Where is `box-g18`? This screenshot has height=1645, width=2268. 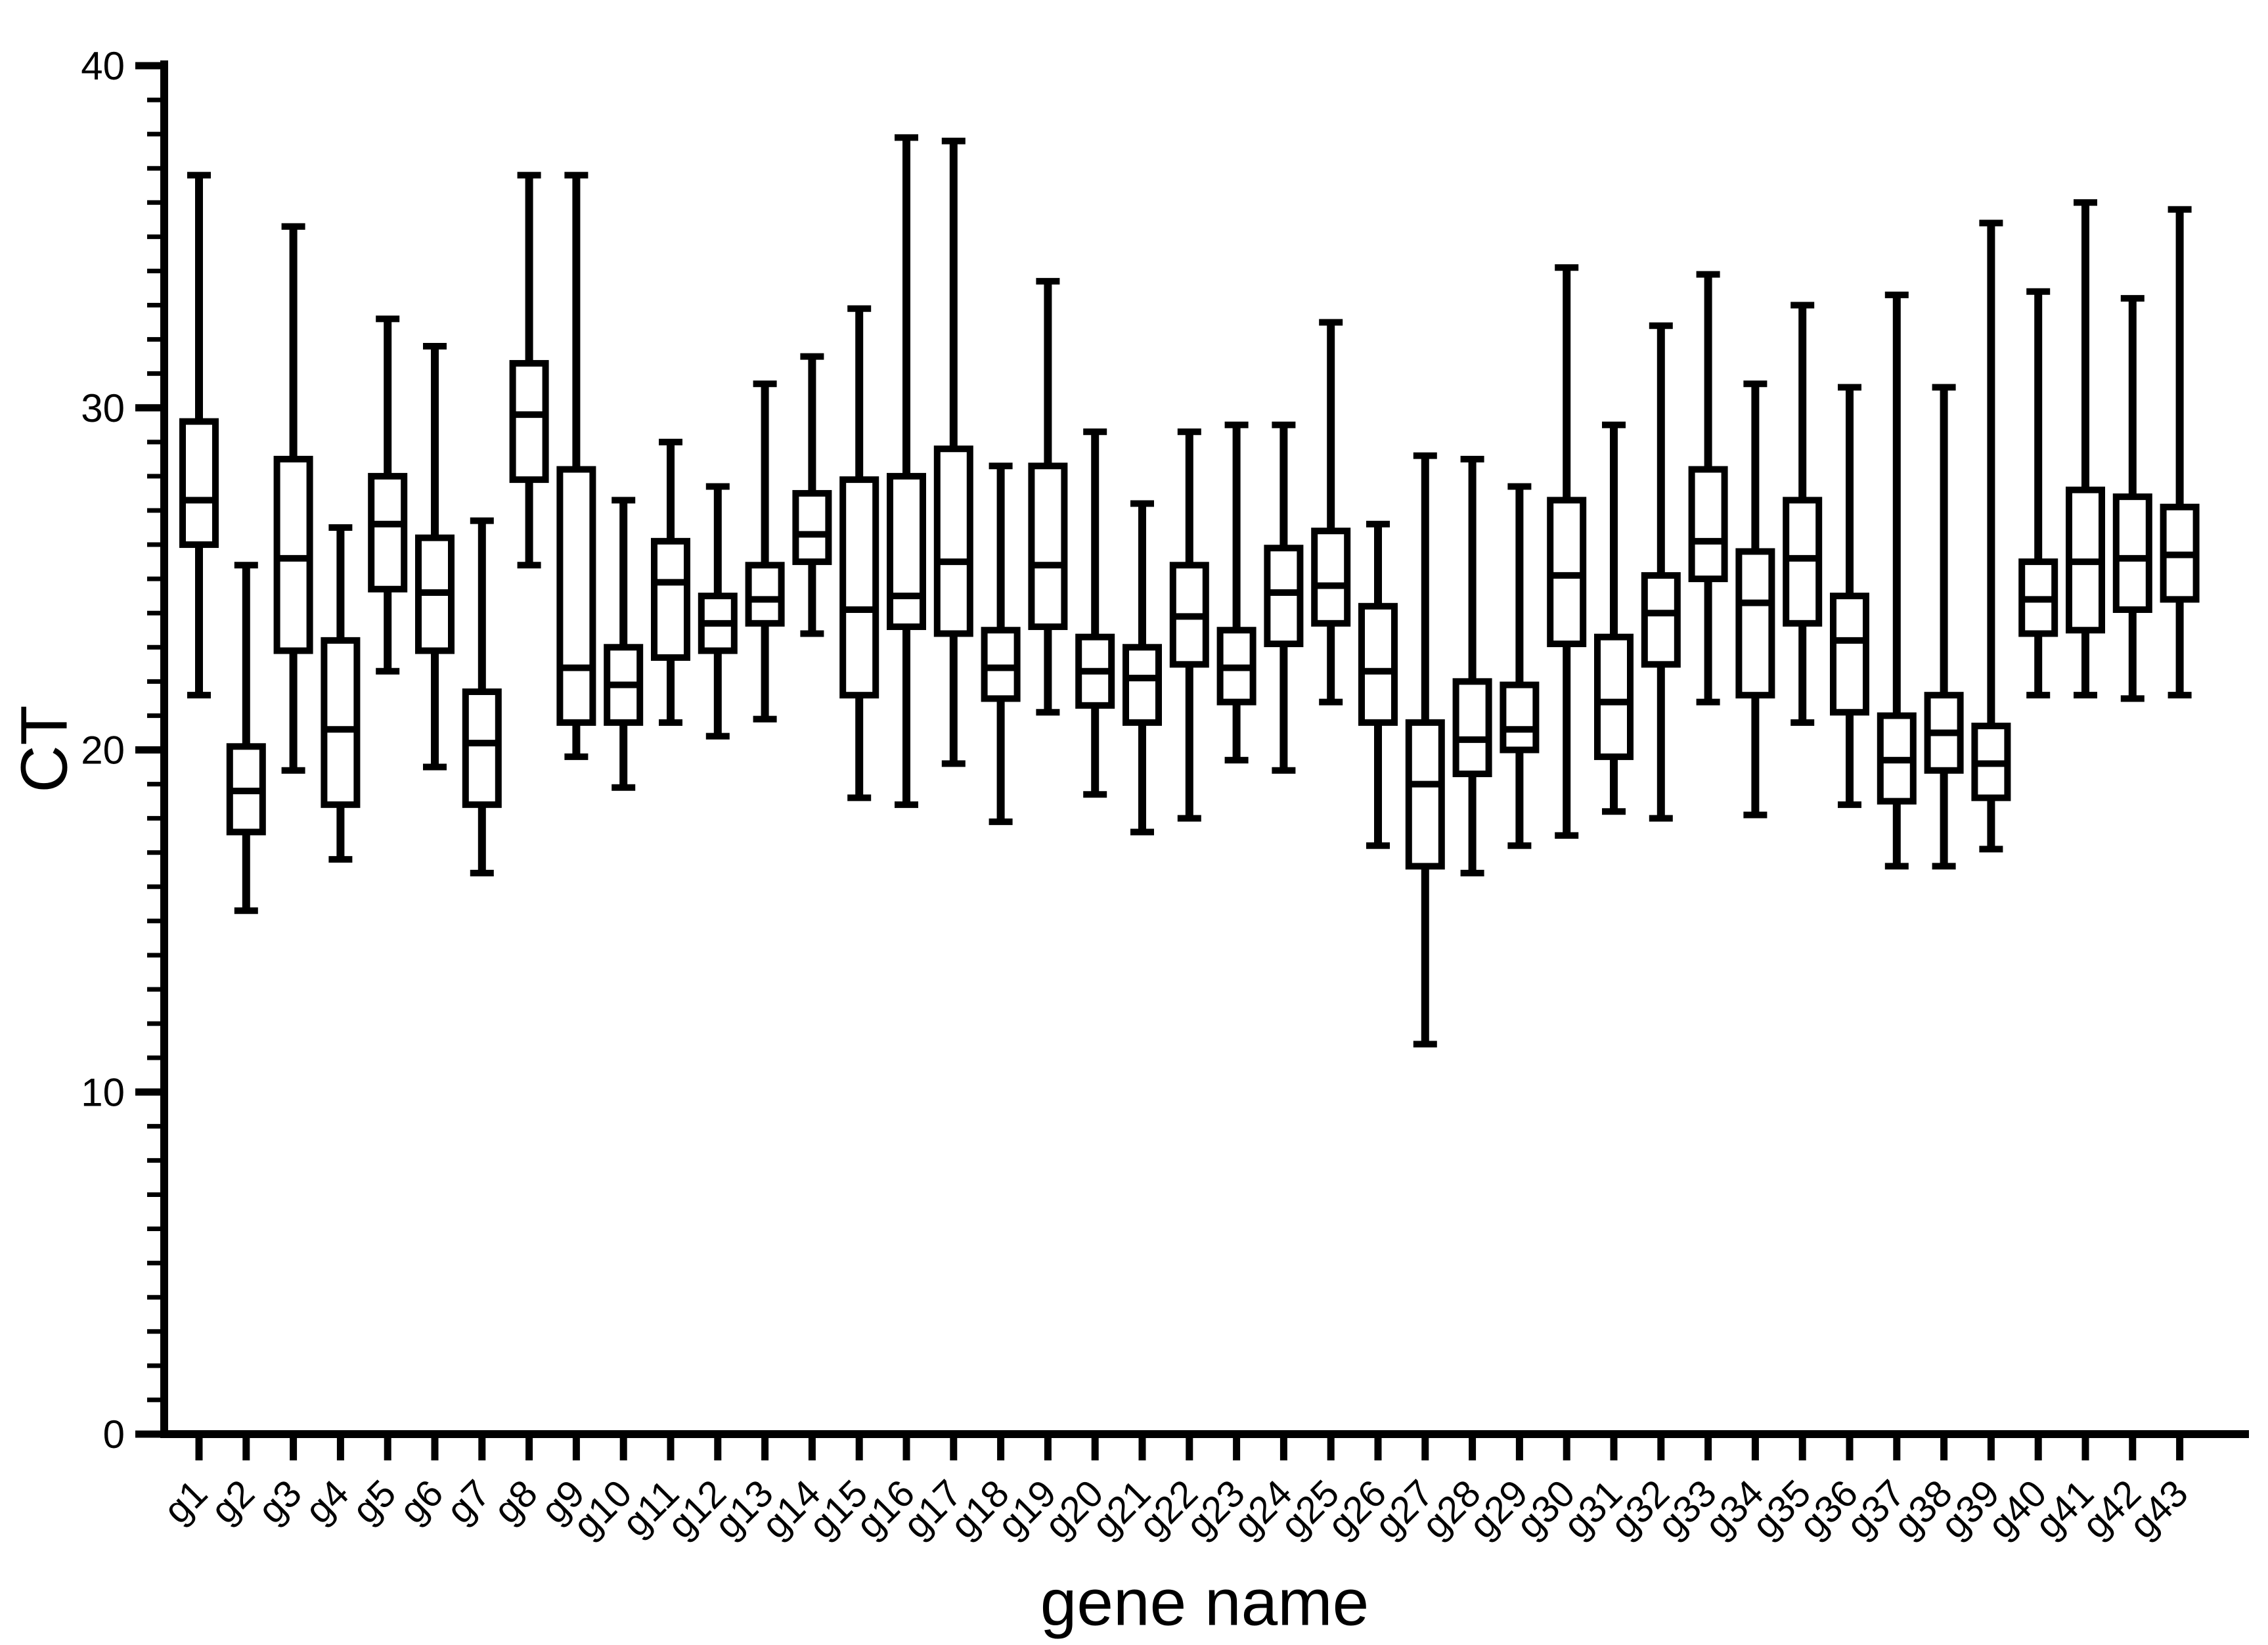
box-g18 is located at coordinates (1001, 643).